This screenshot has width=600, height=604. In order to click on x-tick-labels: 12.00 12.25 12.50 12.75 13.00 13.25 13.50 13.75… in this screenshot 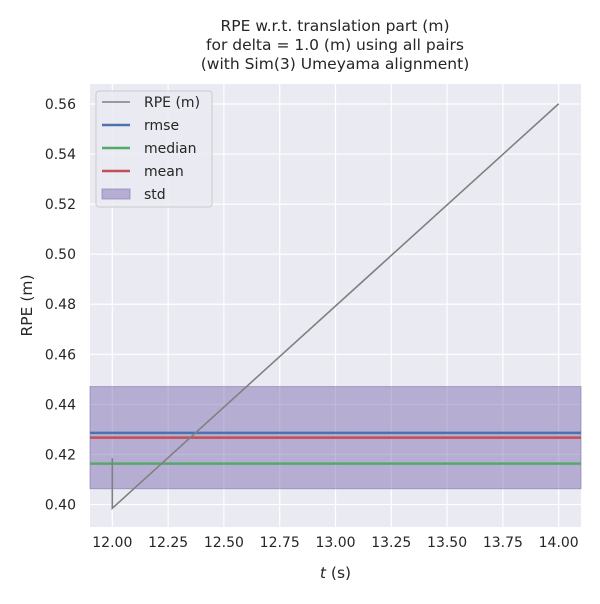, I will do `click(335, 543)`.